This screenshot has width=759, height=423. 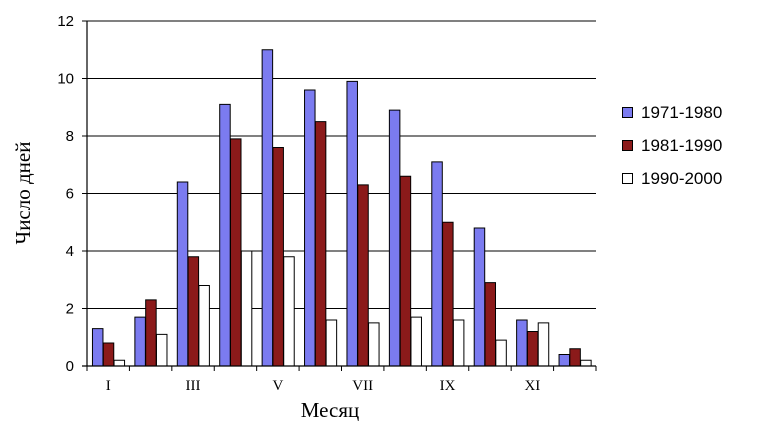 What do you see at coordinates (405, 271) in the screenshot?
I see `bar-1981-1990-VIII` at bounding box center [405, 271].